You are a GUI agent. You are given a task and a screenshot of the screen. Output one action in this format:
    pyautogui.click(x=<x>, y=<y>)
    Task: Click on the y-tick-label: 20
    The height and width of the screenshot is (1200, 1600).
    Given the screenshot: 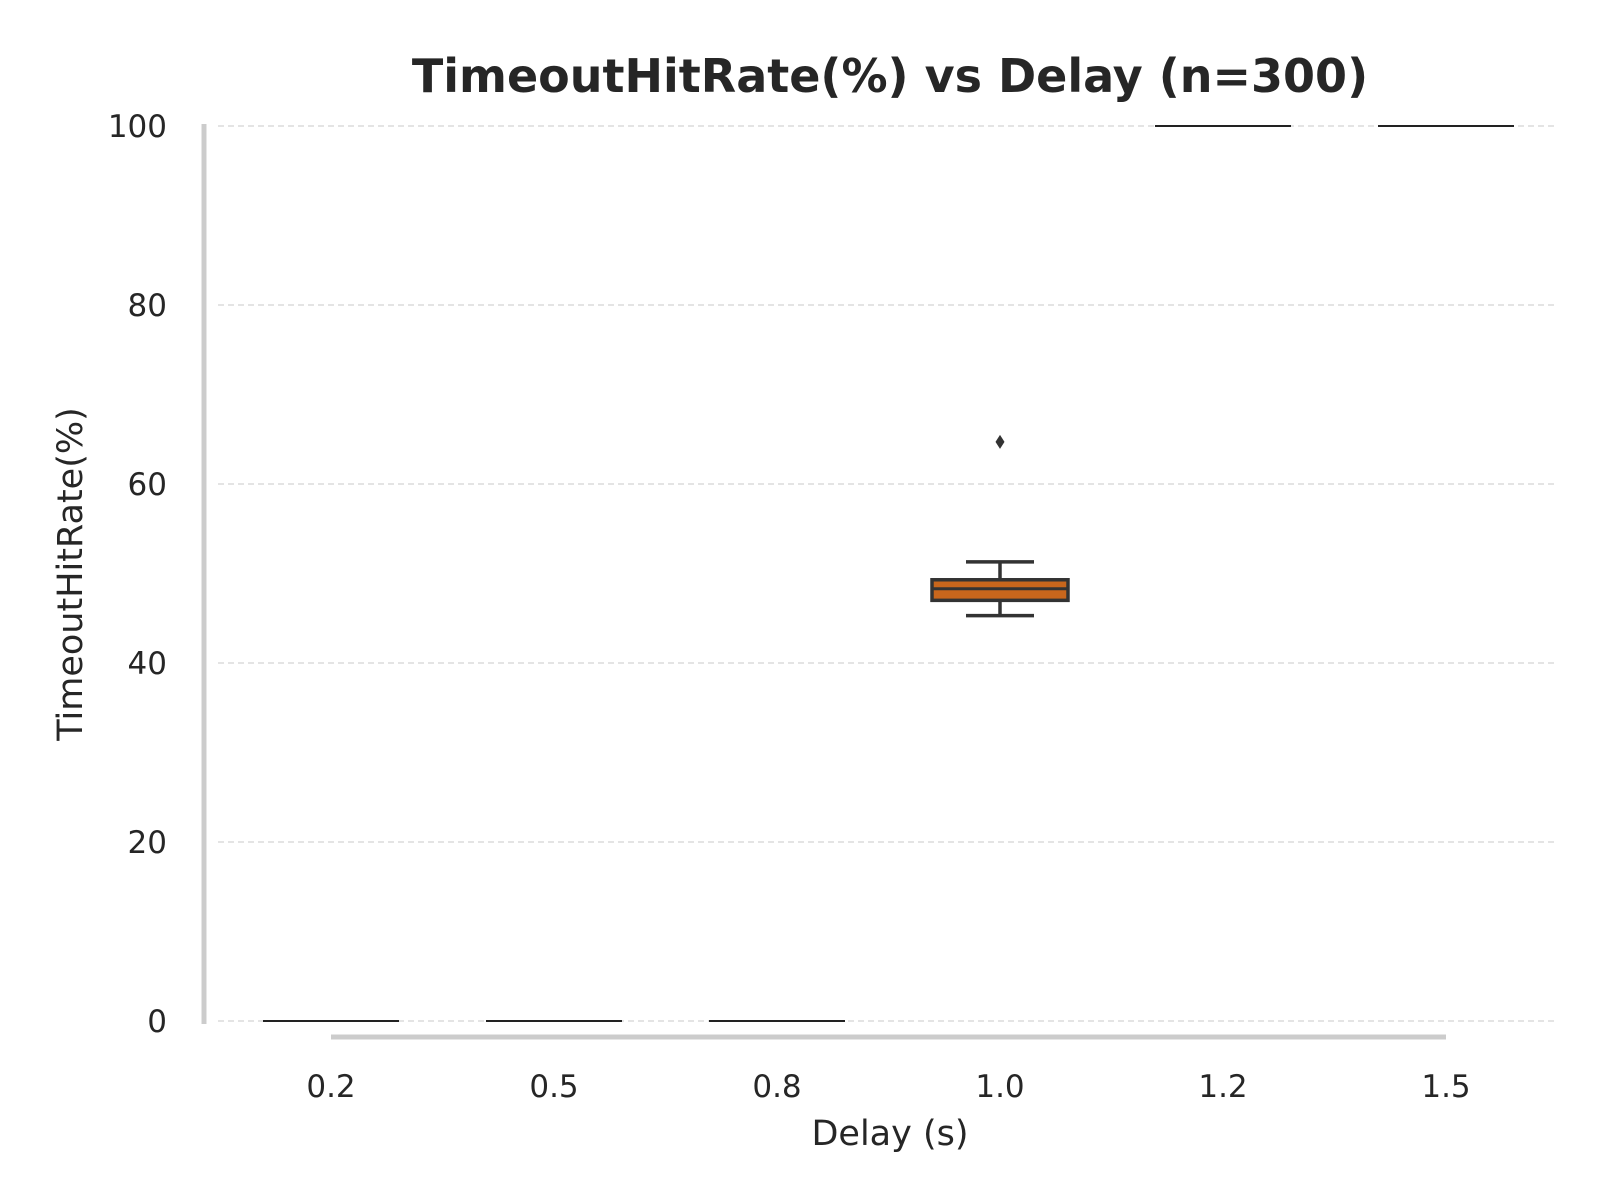 What is the action you would take?
    pyautogui.click(x=147, y=843)
    